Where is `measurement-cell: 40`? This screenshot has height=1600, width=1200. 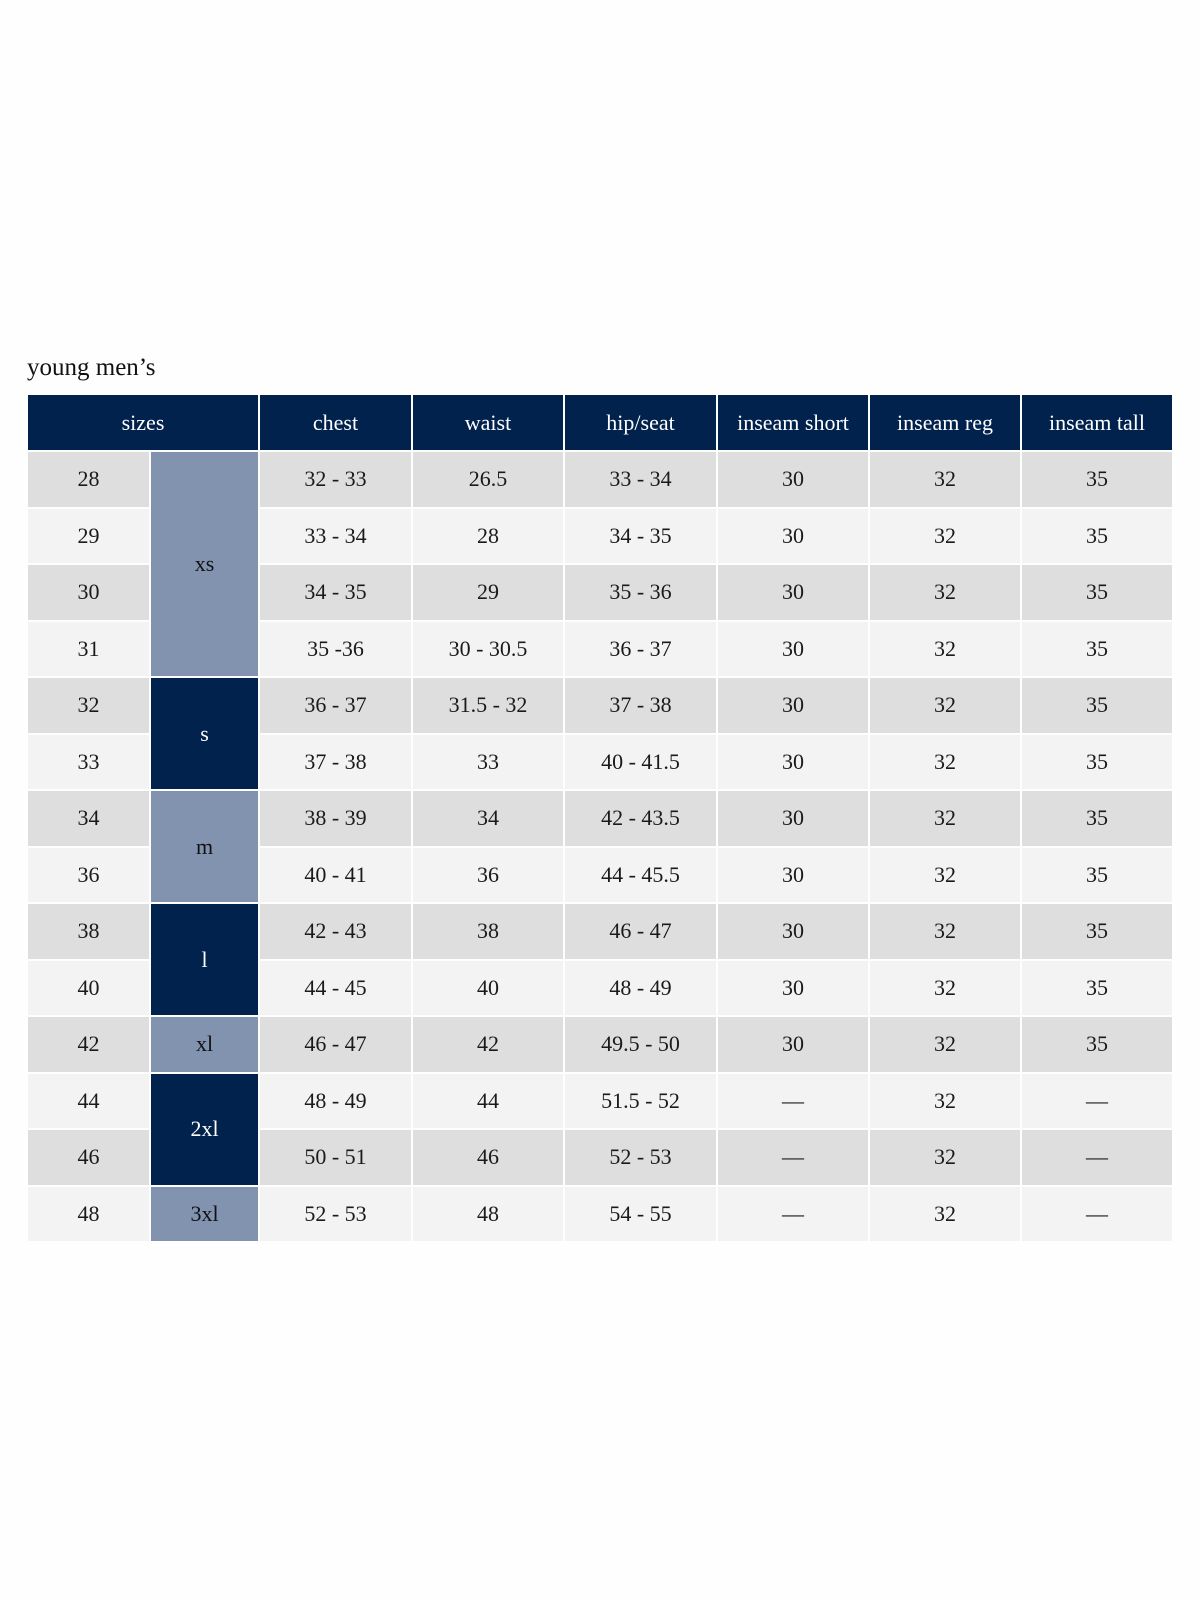 measurement-cell: 40 is located at coordinates (488, 987).